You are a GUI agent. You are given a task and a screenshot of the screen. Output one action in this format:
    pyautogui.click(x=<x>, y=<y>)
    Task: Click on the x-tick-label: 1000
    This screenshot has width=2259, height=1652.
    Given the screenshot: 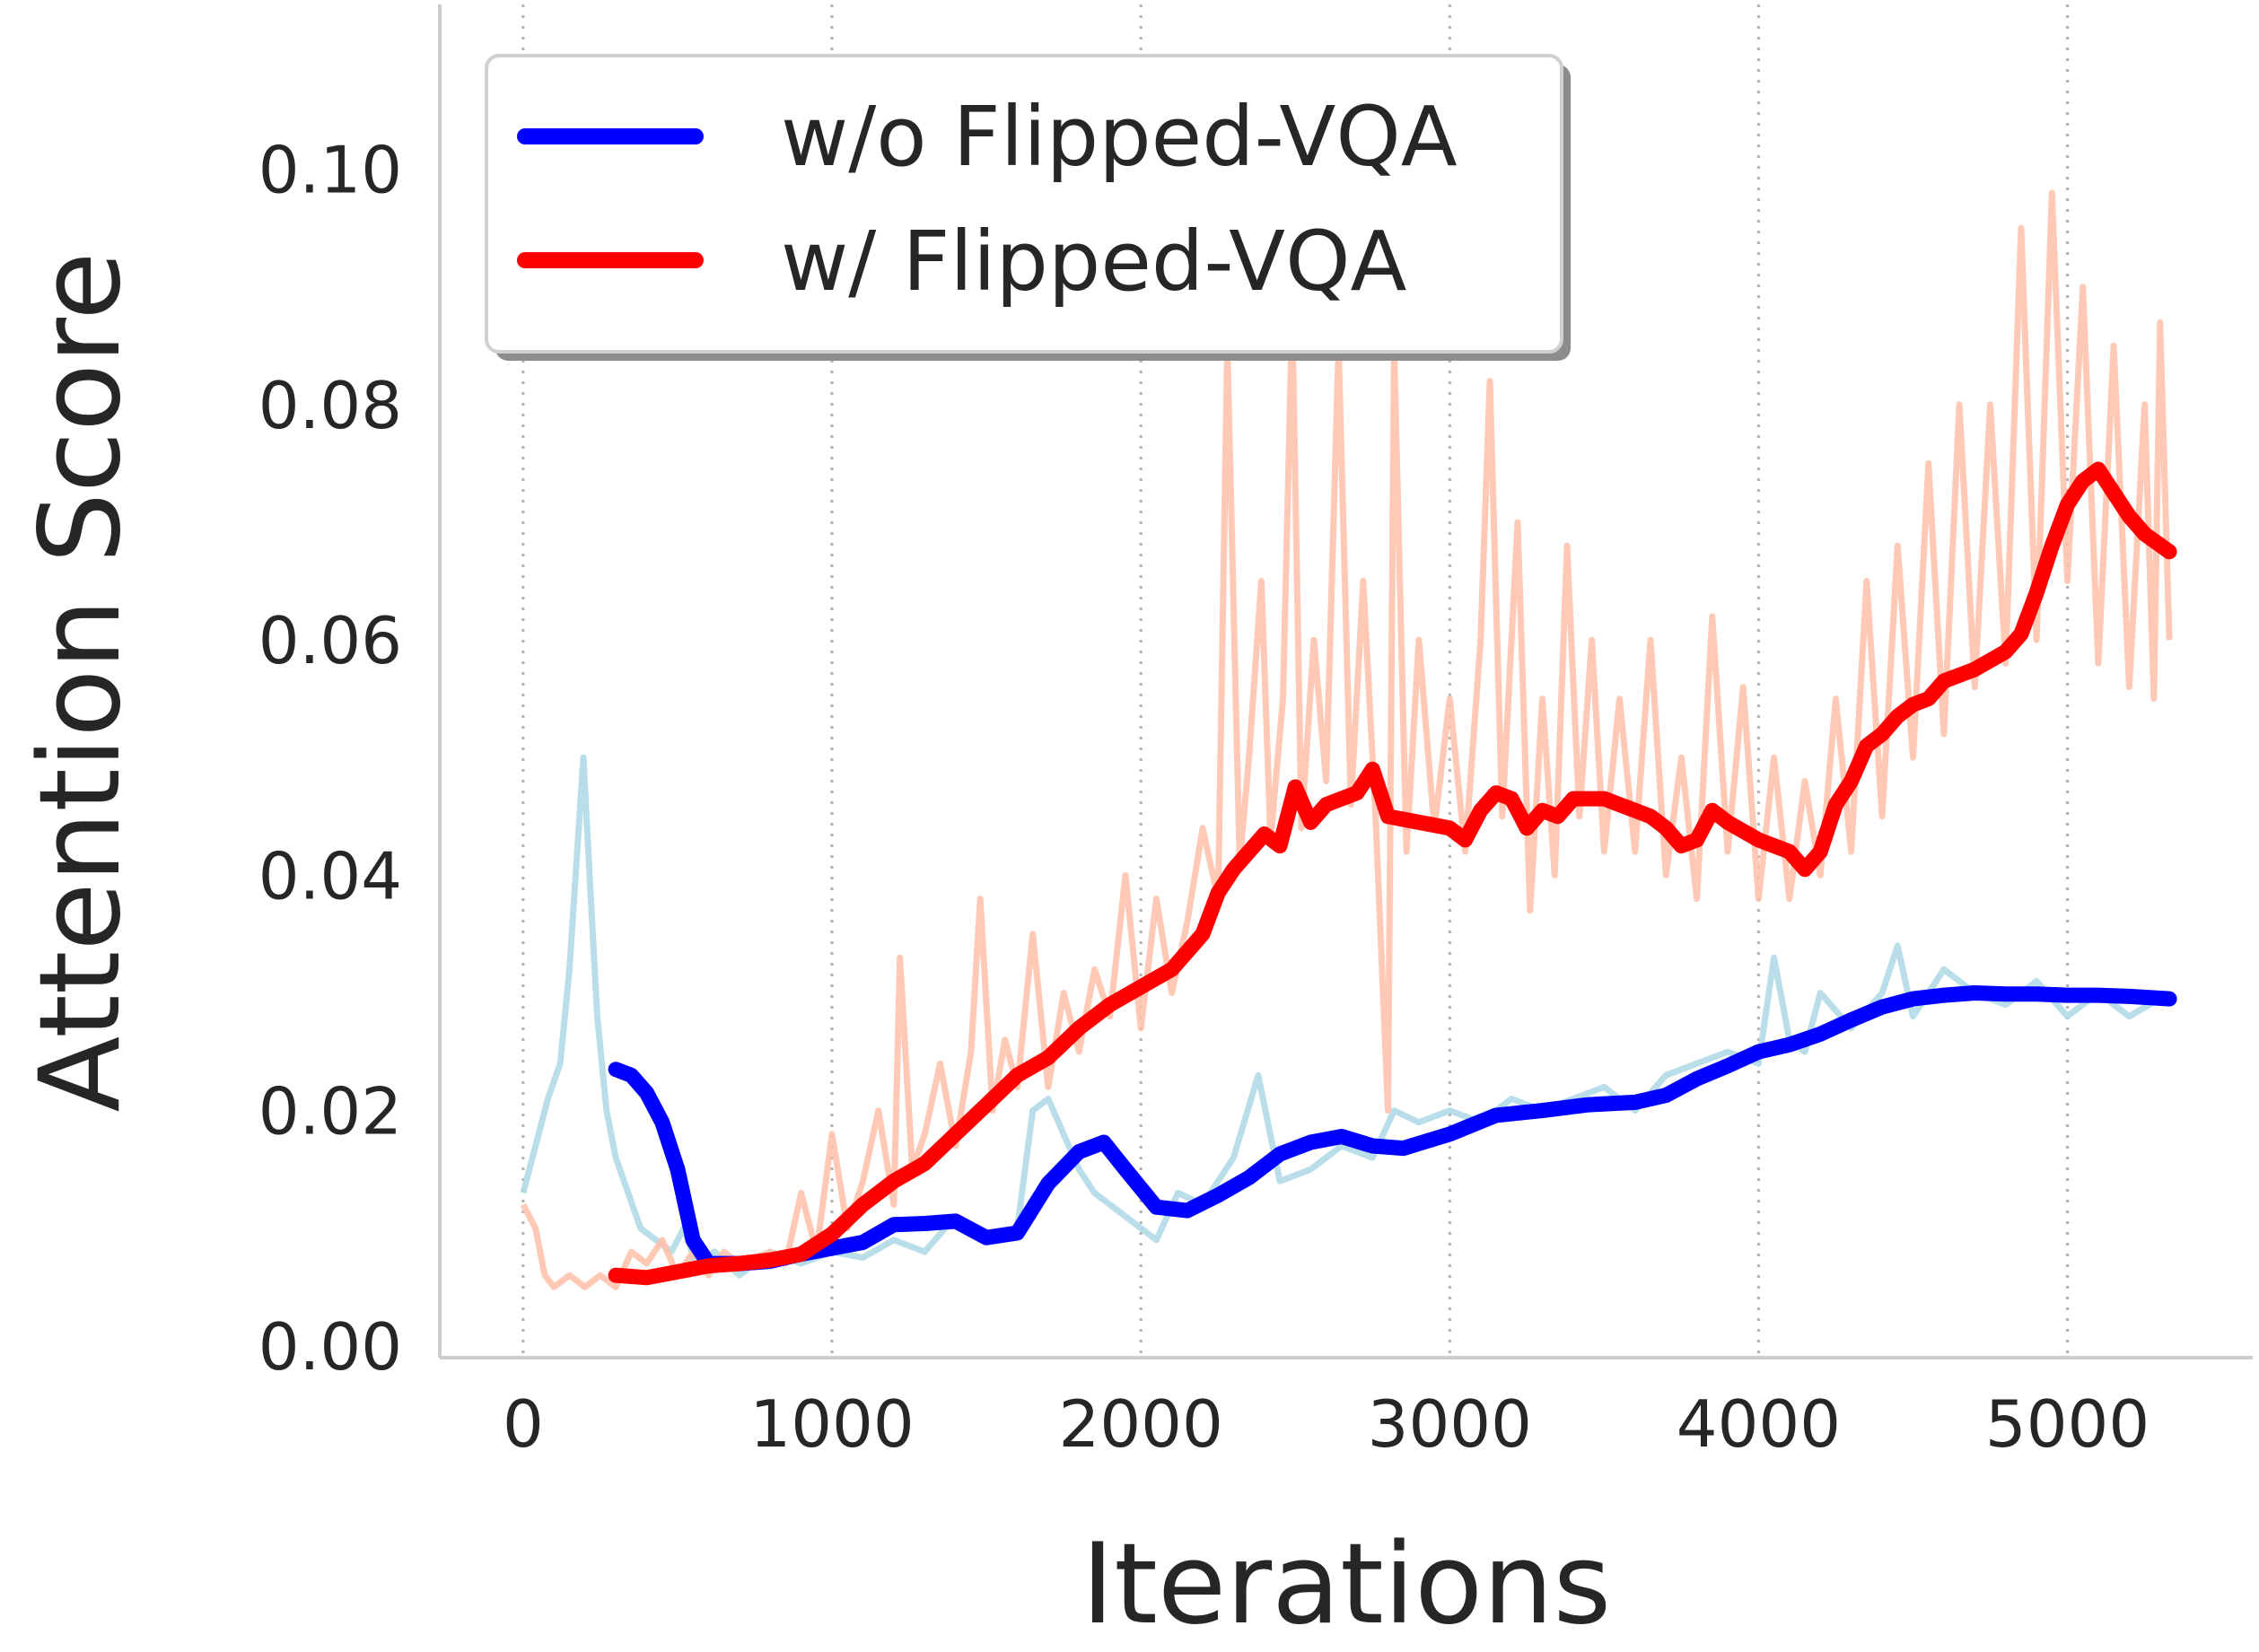 What is the action you would take?
    pyautogui.click(x=831, y=1424)
    